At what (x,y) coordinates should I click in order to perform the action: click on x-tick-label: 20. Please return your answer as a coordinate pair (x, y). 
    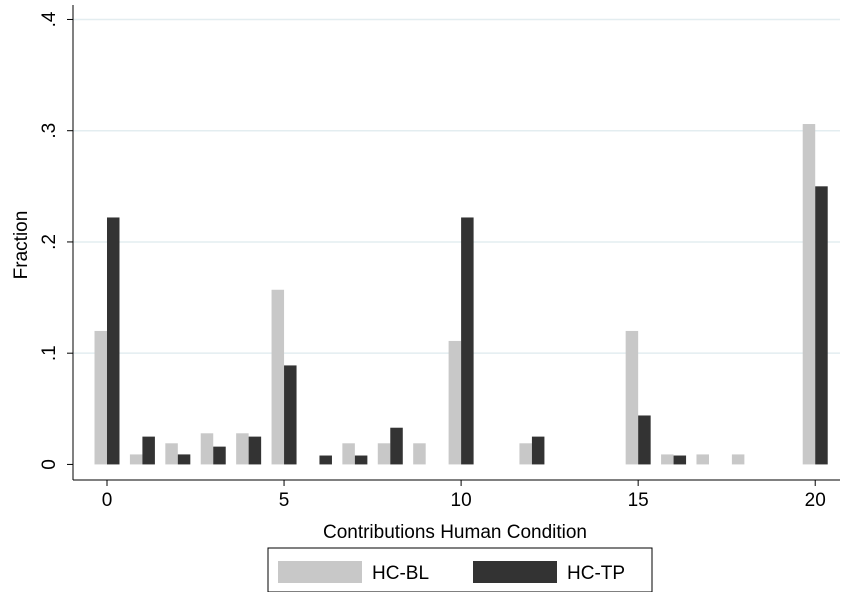
    Looking at the image, I should click on (815, 500).